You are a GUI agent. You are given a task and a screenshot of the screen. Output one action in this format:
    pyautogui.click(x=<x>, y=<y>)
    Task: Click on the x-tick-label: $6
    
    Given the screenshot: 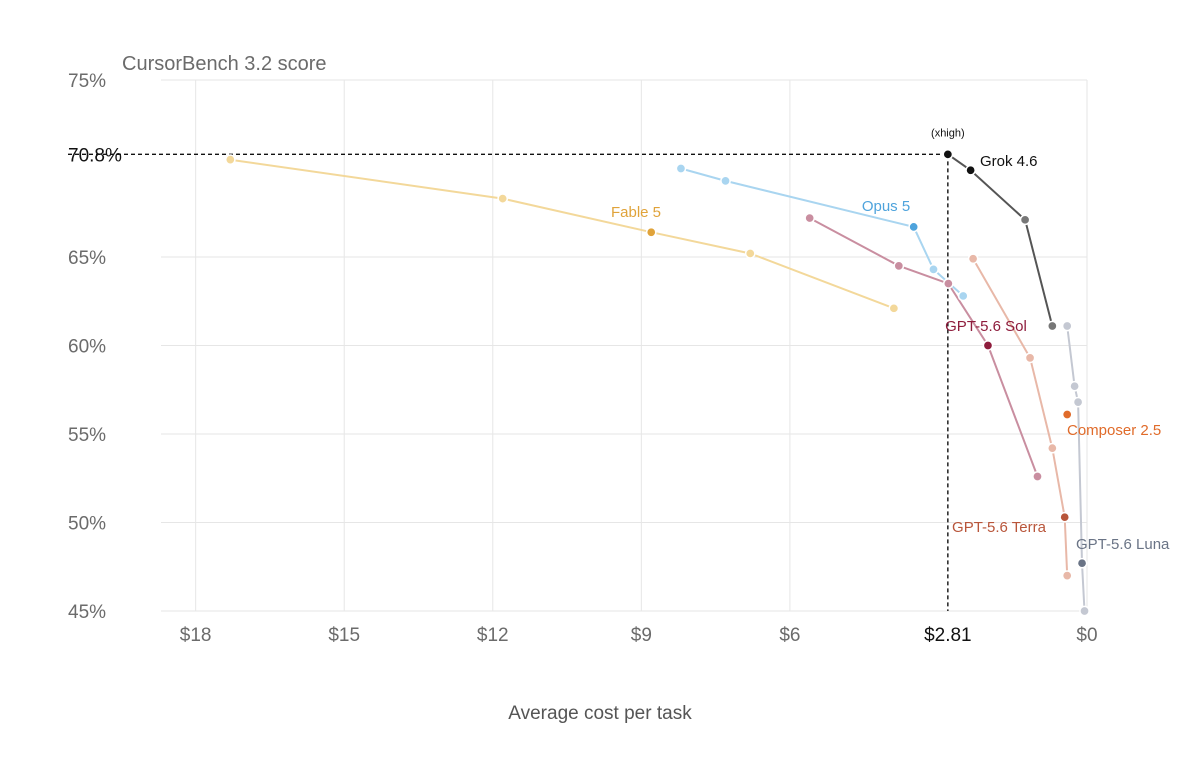 What is the action you would take?
    pyautogui.click(x=789, y=635)
    